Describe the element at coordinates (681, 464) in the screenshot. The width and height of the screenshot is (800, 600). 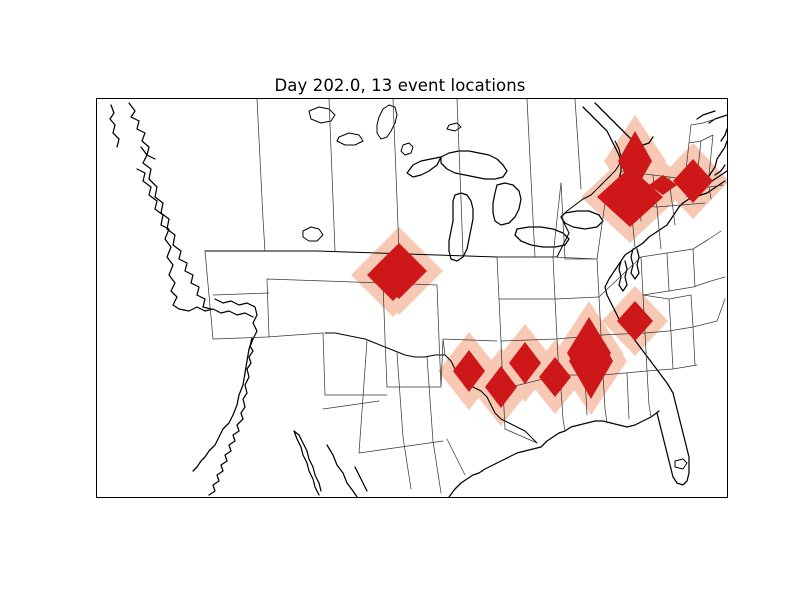
I see `lake-okeechobee` at that location.